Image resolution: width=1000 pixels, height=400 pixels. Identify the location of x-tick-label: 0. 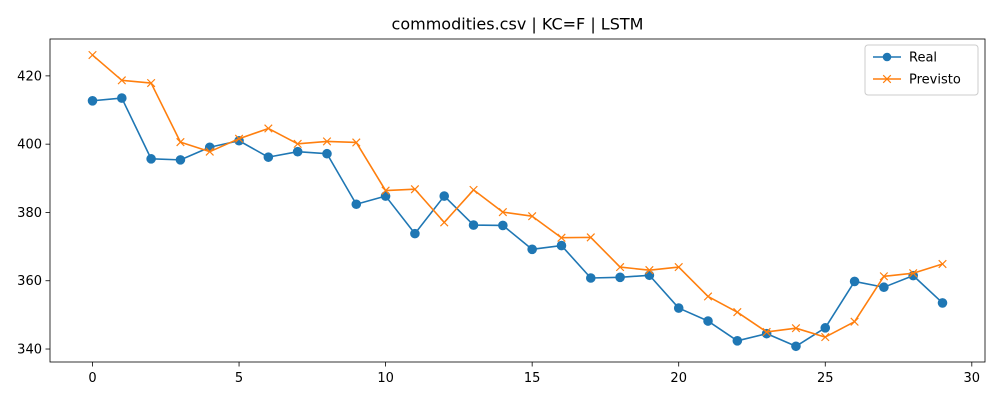
(92, 378).